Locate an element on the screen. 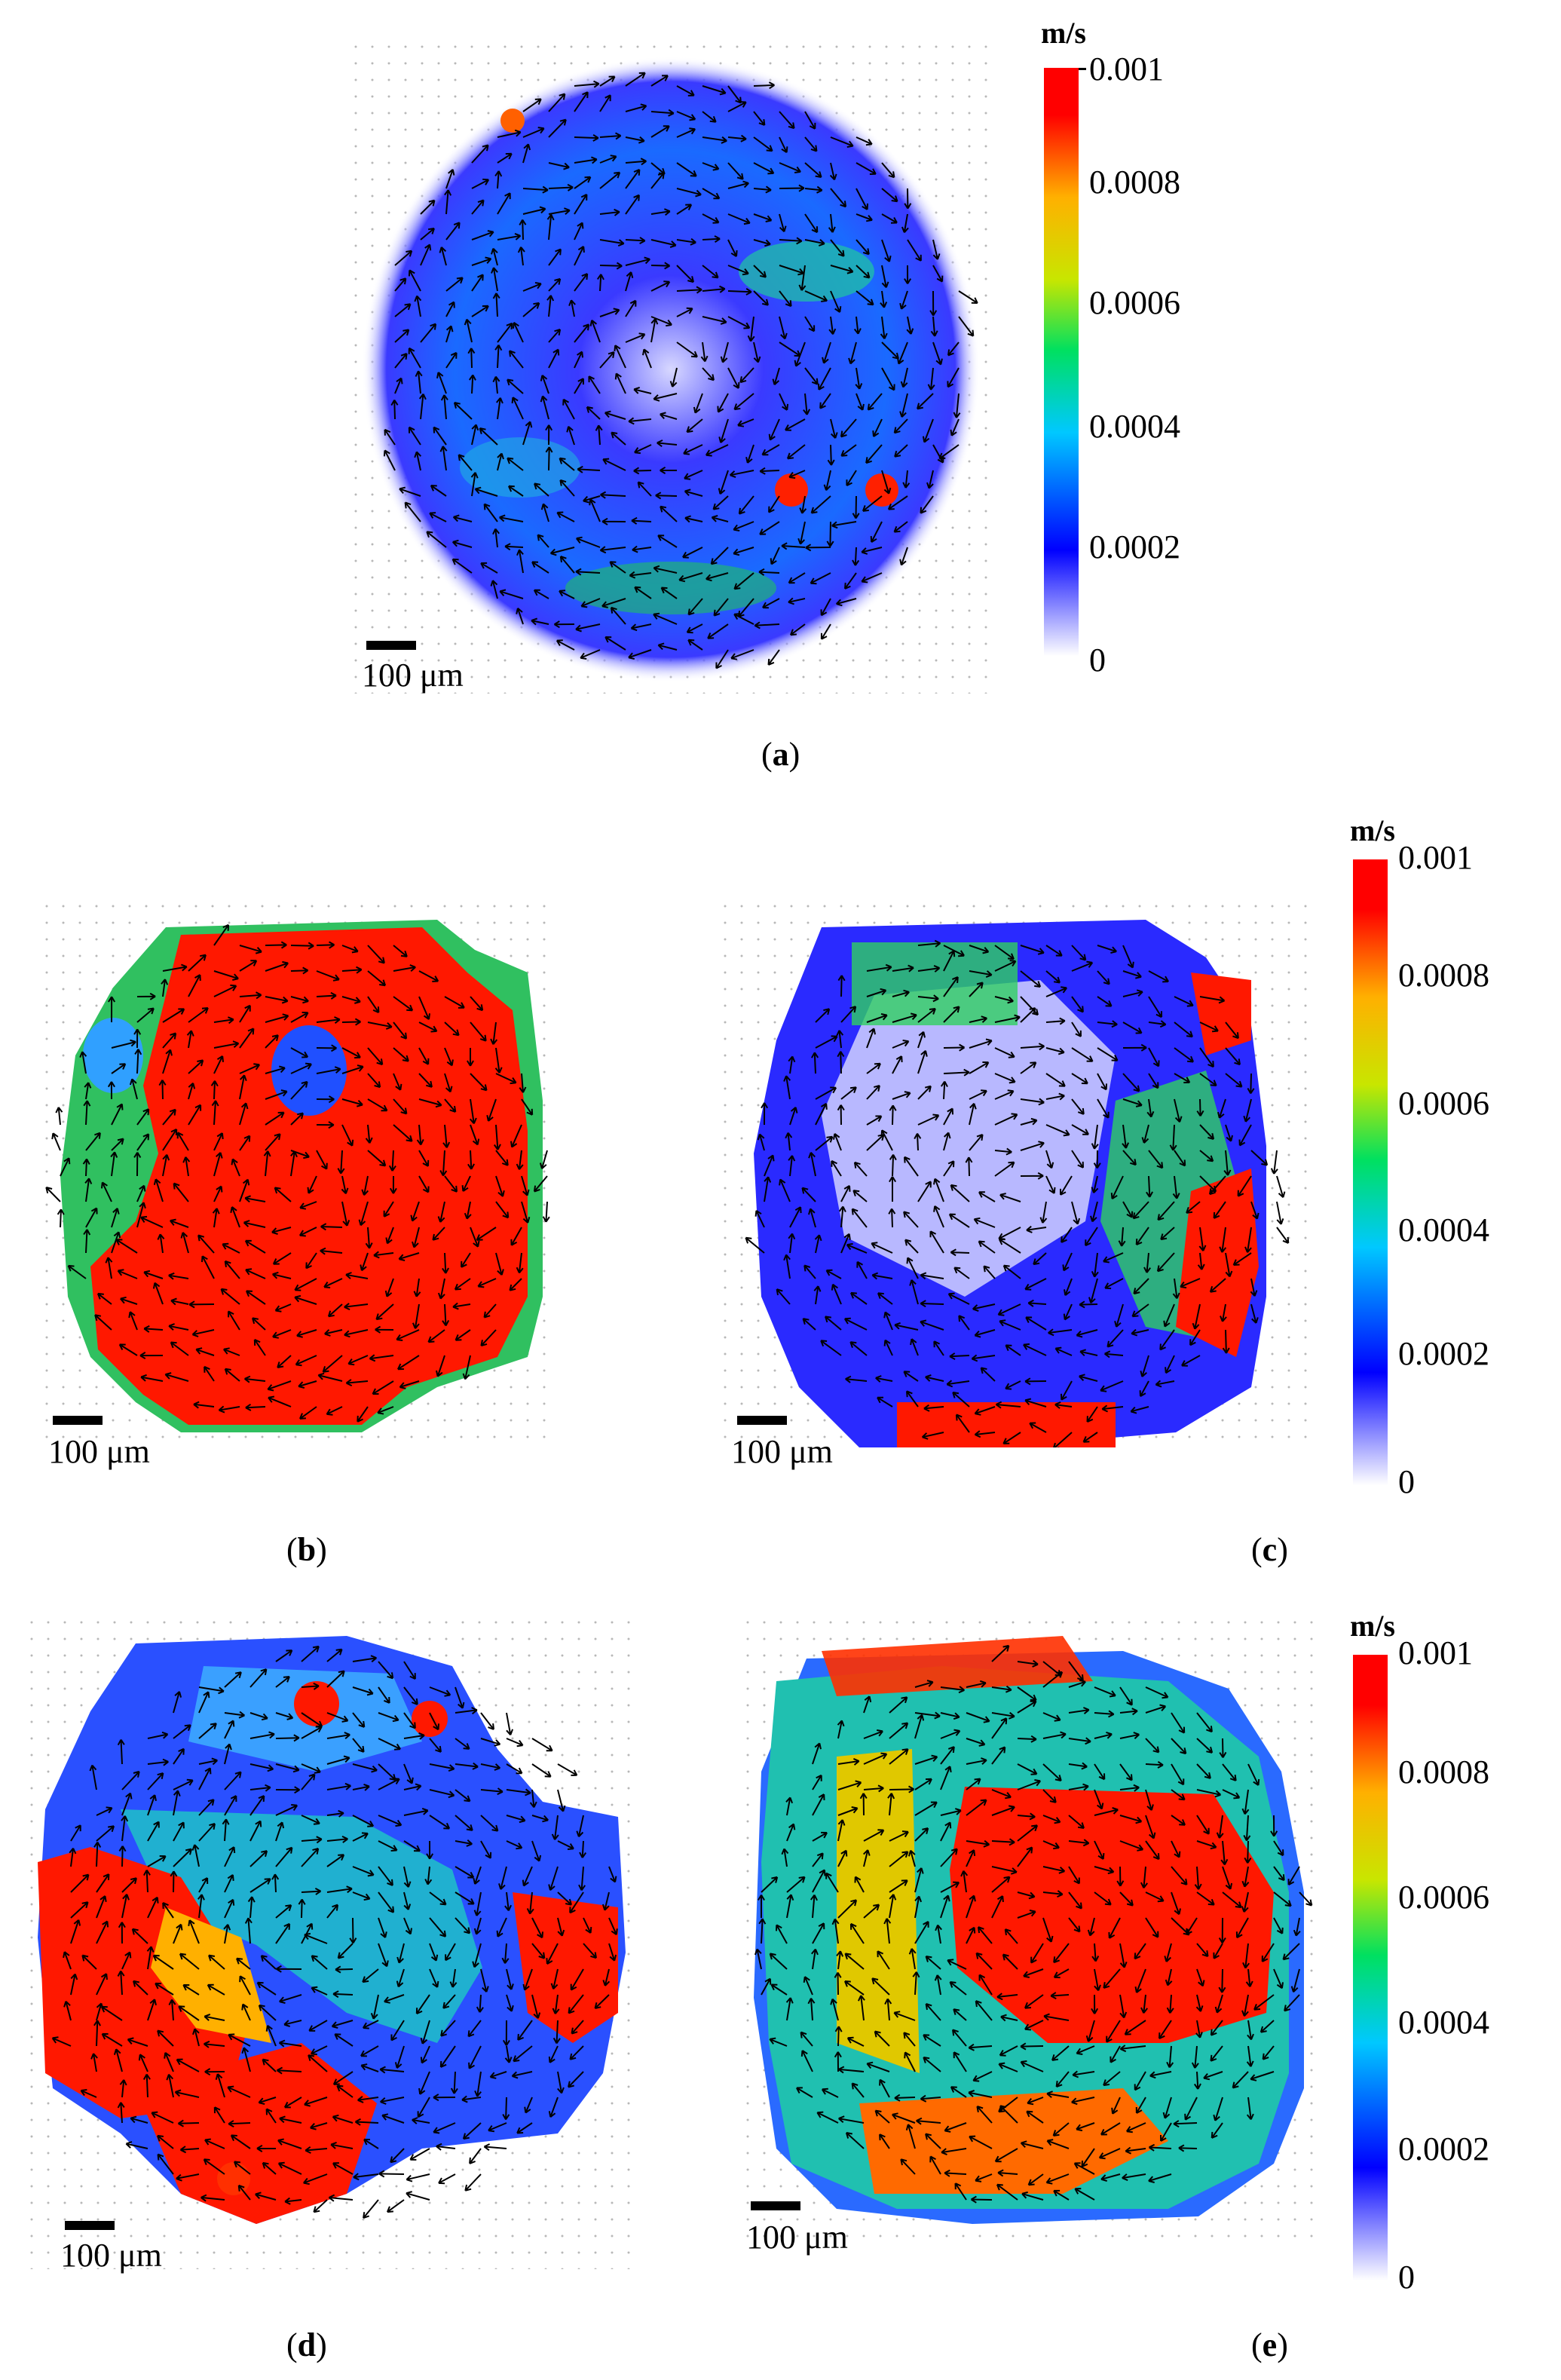  velocity-map-d is located at coordinates (331, 1945).